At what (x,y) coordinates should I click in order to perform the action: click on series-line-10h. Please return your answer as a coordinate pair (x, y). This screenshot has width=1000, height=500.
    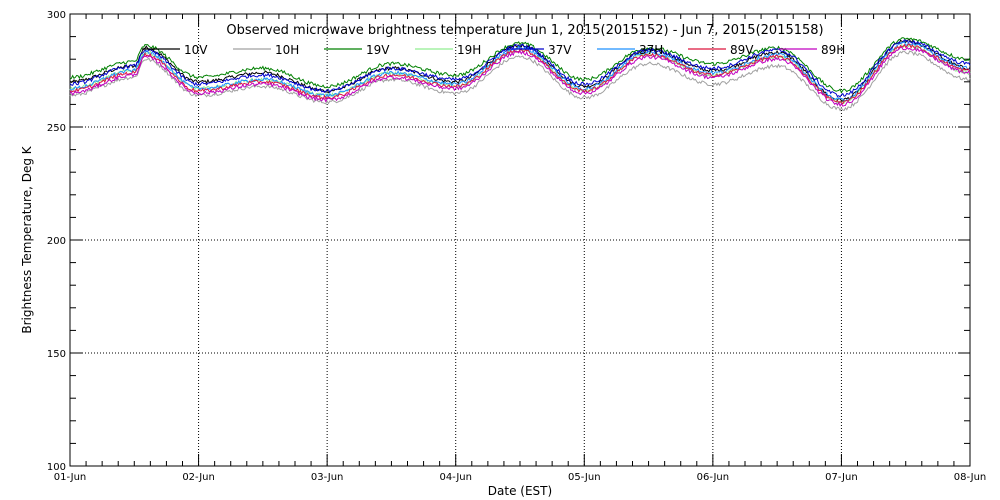
    Looking at the image, I should click on (520, 81).